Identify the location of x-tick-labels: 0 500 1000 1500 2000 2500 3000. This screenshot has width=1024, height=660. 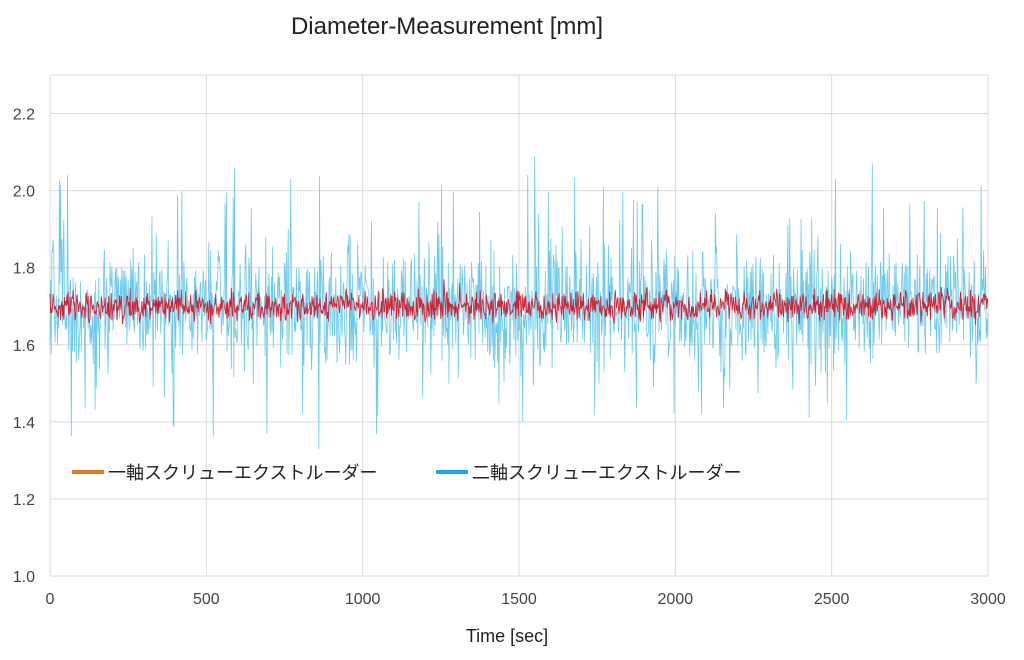
(526, 599).